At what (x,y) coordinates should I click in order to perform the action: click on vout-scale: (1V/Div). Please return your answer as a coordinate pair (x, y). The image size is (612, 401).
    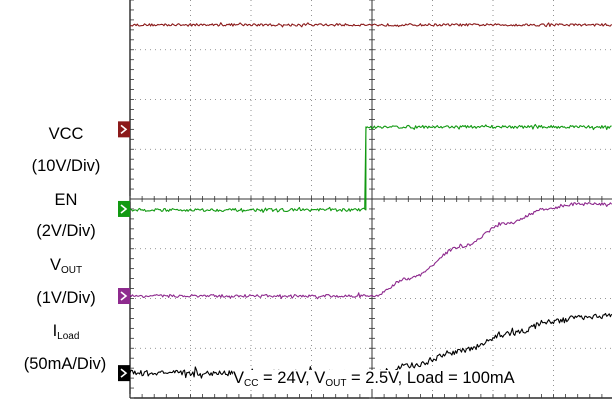
    Looking at the image, I should click on (66, 298).